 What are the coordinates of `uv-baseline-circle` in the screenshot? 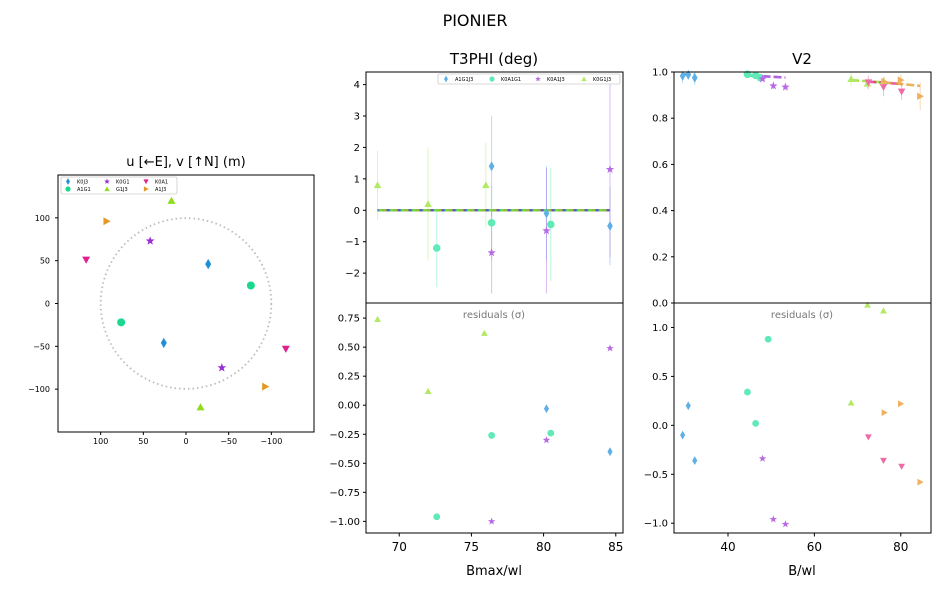 It's located at (186, 303).